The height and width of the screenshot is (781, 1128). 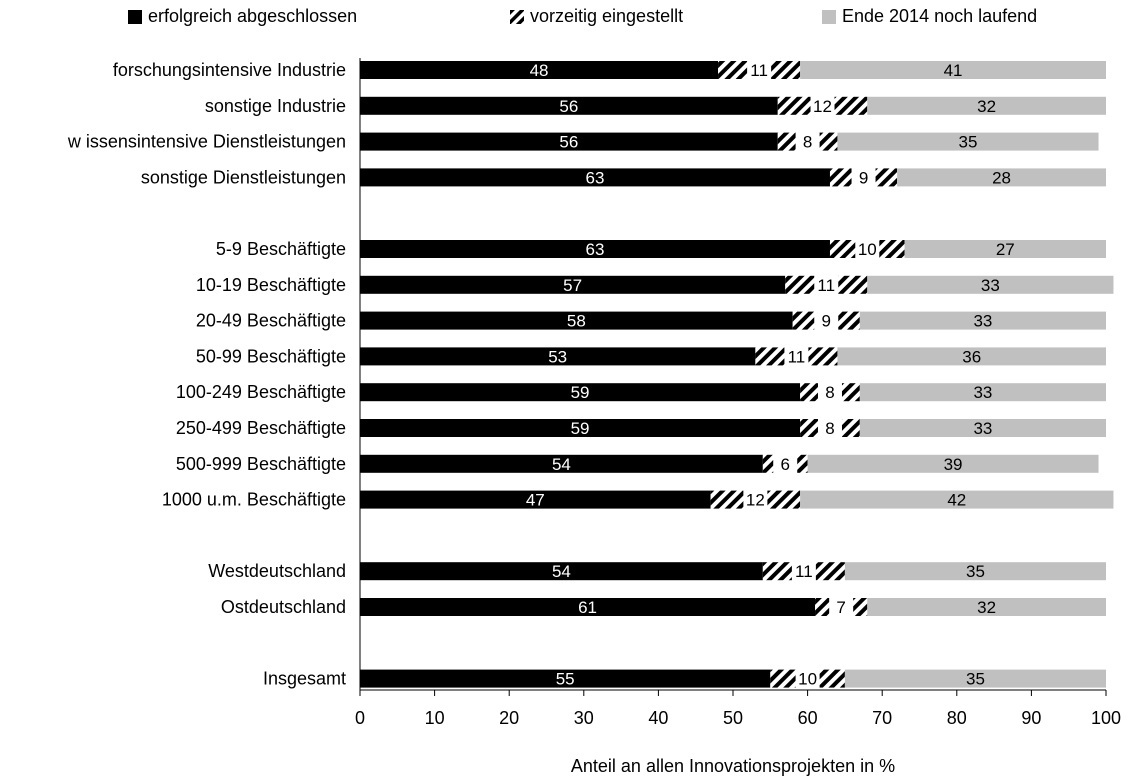 What do you see at coordinates (261, 464) in the screenshot?
I see `category-label: 500-999 Beschäftigte` at bounding box center [261, 464].